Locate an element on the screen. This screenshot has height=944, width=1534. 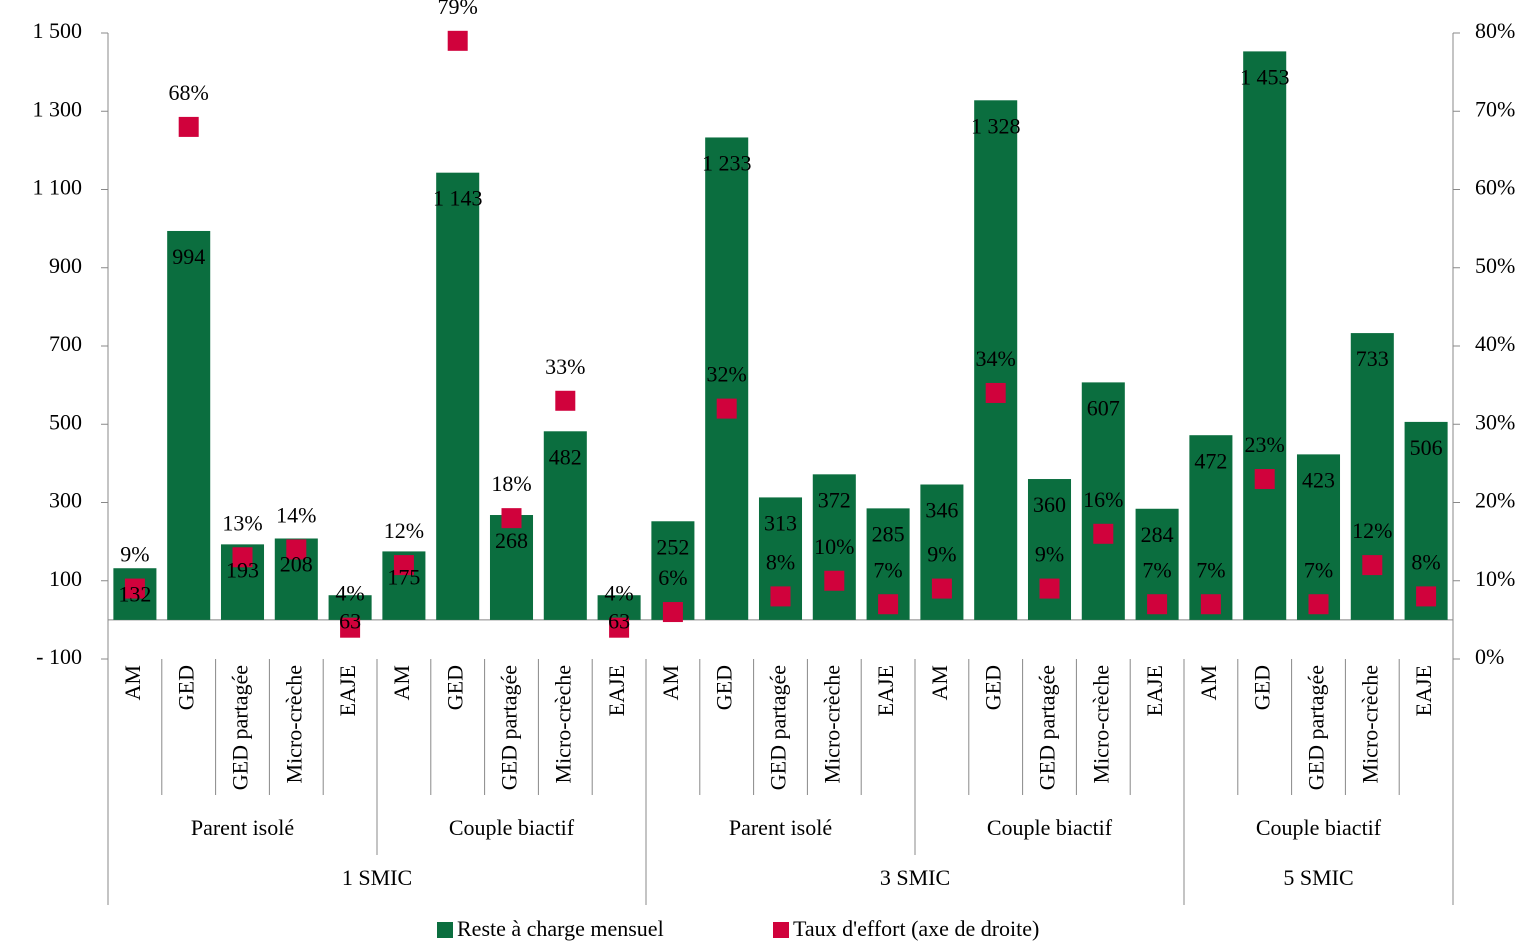
bar-value-label: 63 is located at coordinates (619, 620).